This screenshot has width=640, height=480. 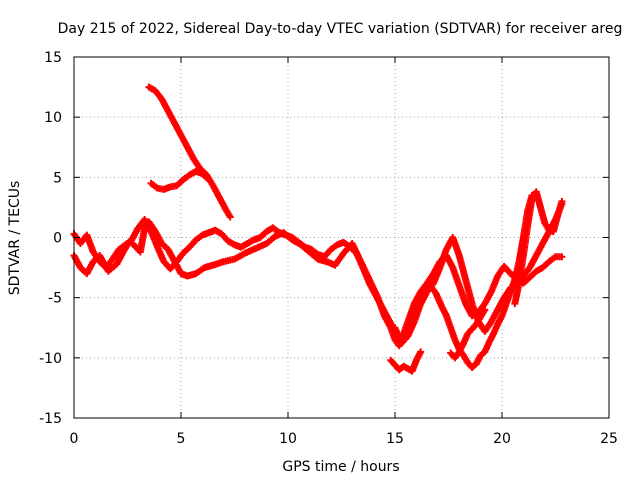 I want to click on series-track-c, so click(x=180, y=180).